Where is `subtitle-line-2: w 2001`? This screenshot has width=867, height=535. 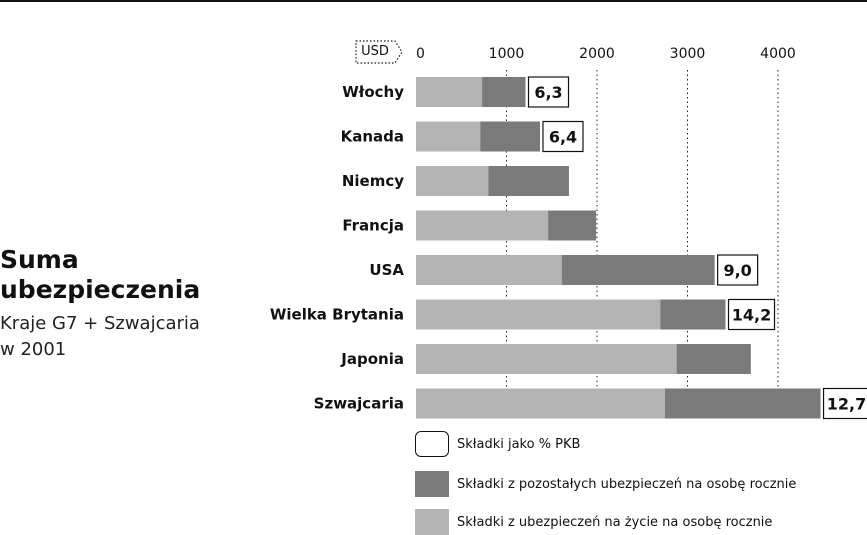
subtitle-line-2: w 2001 is located at coordinates (33, 349).